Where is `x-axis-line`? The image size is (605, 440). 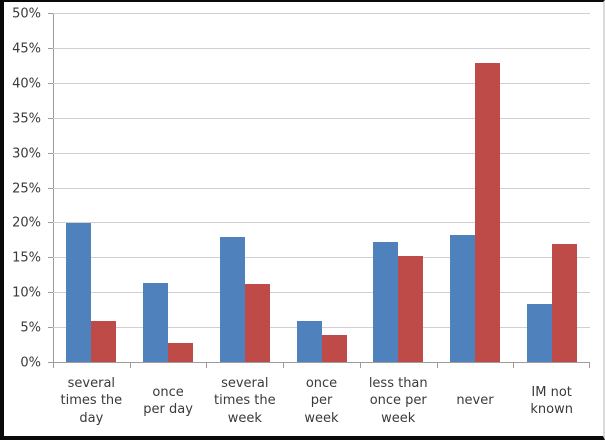 x-axis-line is located at coordinates (321, 362).